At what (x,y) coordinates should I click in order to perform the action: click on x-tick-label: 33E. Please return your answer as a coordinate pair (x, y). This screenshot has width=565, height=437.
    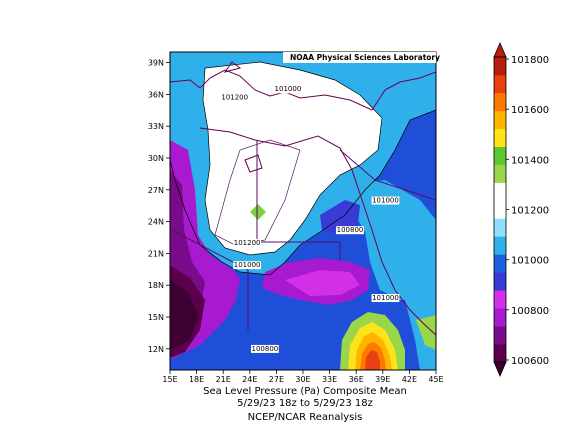
    Looking at the image, I should click on (329, 379).